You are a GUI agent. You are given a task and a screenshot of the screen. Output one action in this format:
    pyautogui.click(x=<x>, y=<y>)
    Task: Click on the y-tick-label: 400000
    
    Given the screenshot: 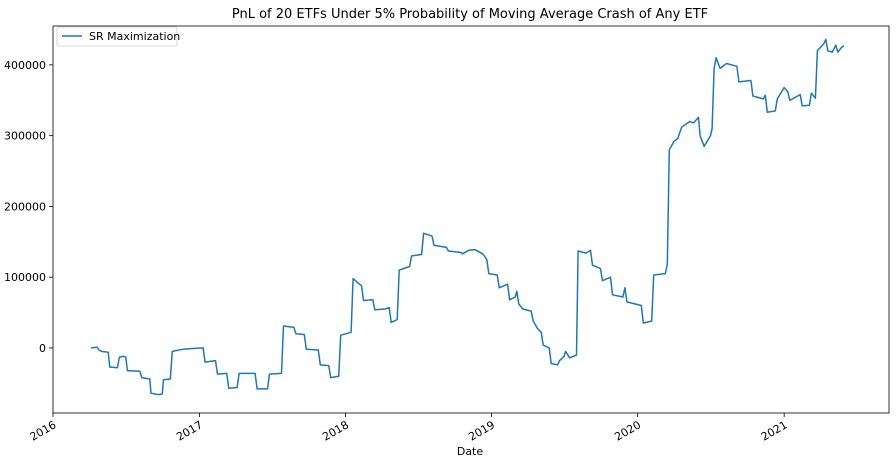 What is the action you would take?
    pyautogui.click(x=25, y=65)
    